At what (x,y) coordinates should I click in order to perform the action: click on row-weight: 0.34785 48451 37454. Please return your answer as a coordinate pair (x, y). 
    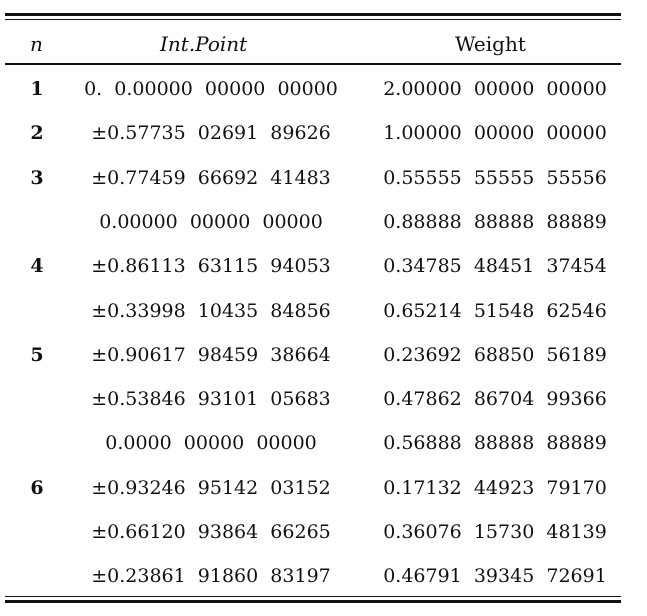
    Looking at the image, I should click on (495, 266).